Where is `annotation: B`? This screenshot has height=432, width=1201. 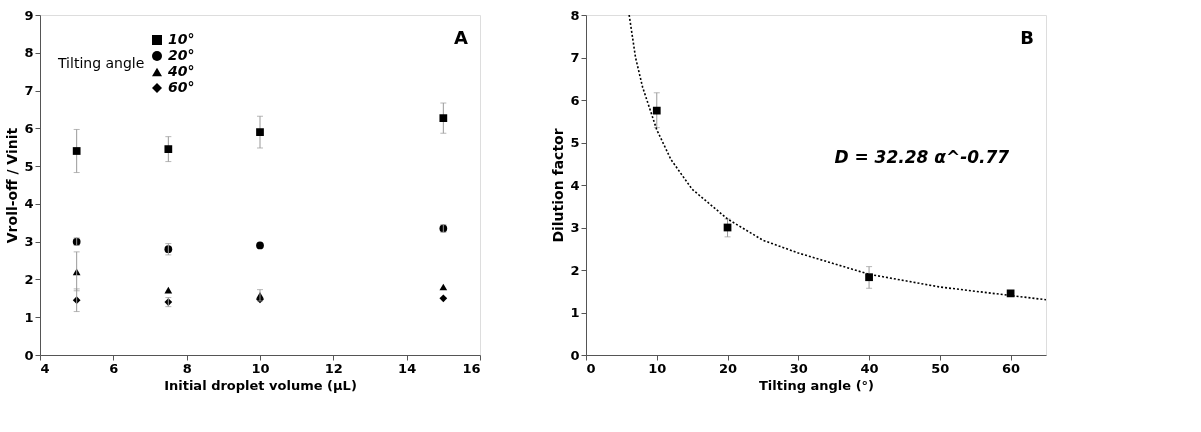 annotation: B is located at coordinates (1027, 37).